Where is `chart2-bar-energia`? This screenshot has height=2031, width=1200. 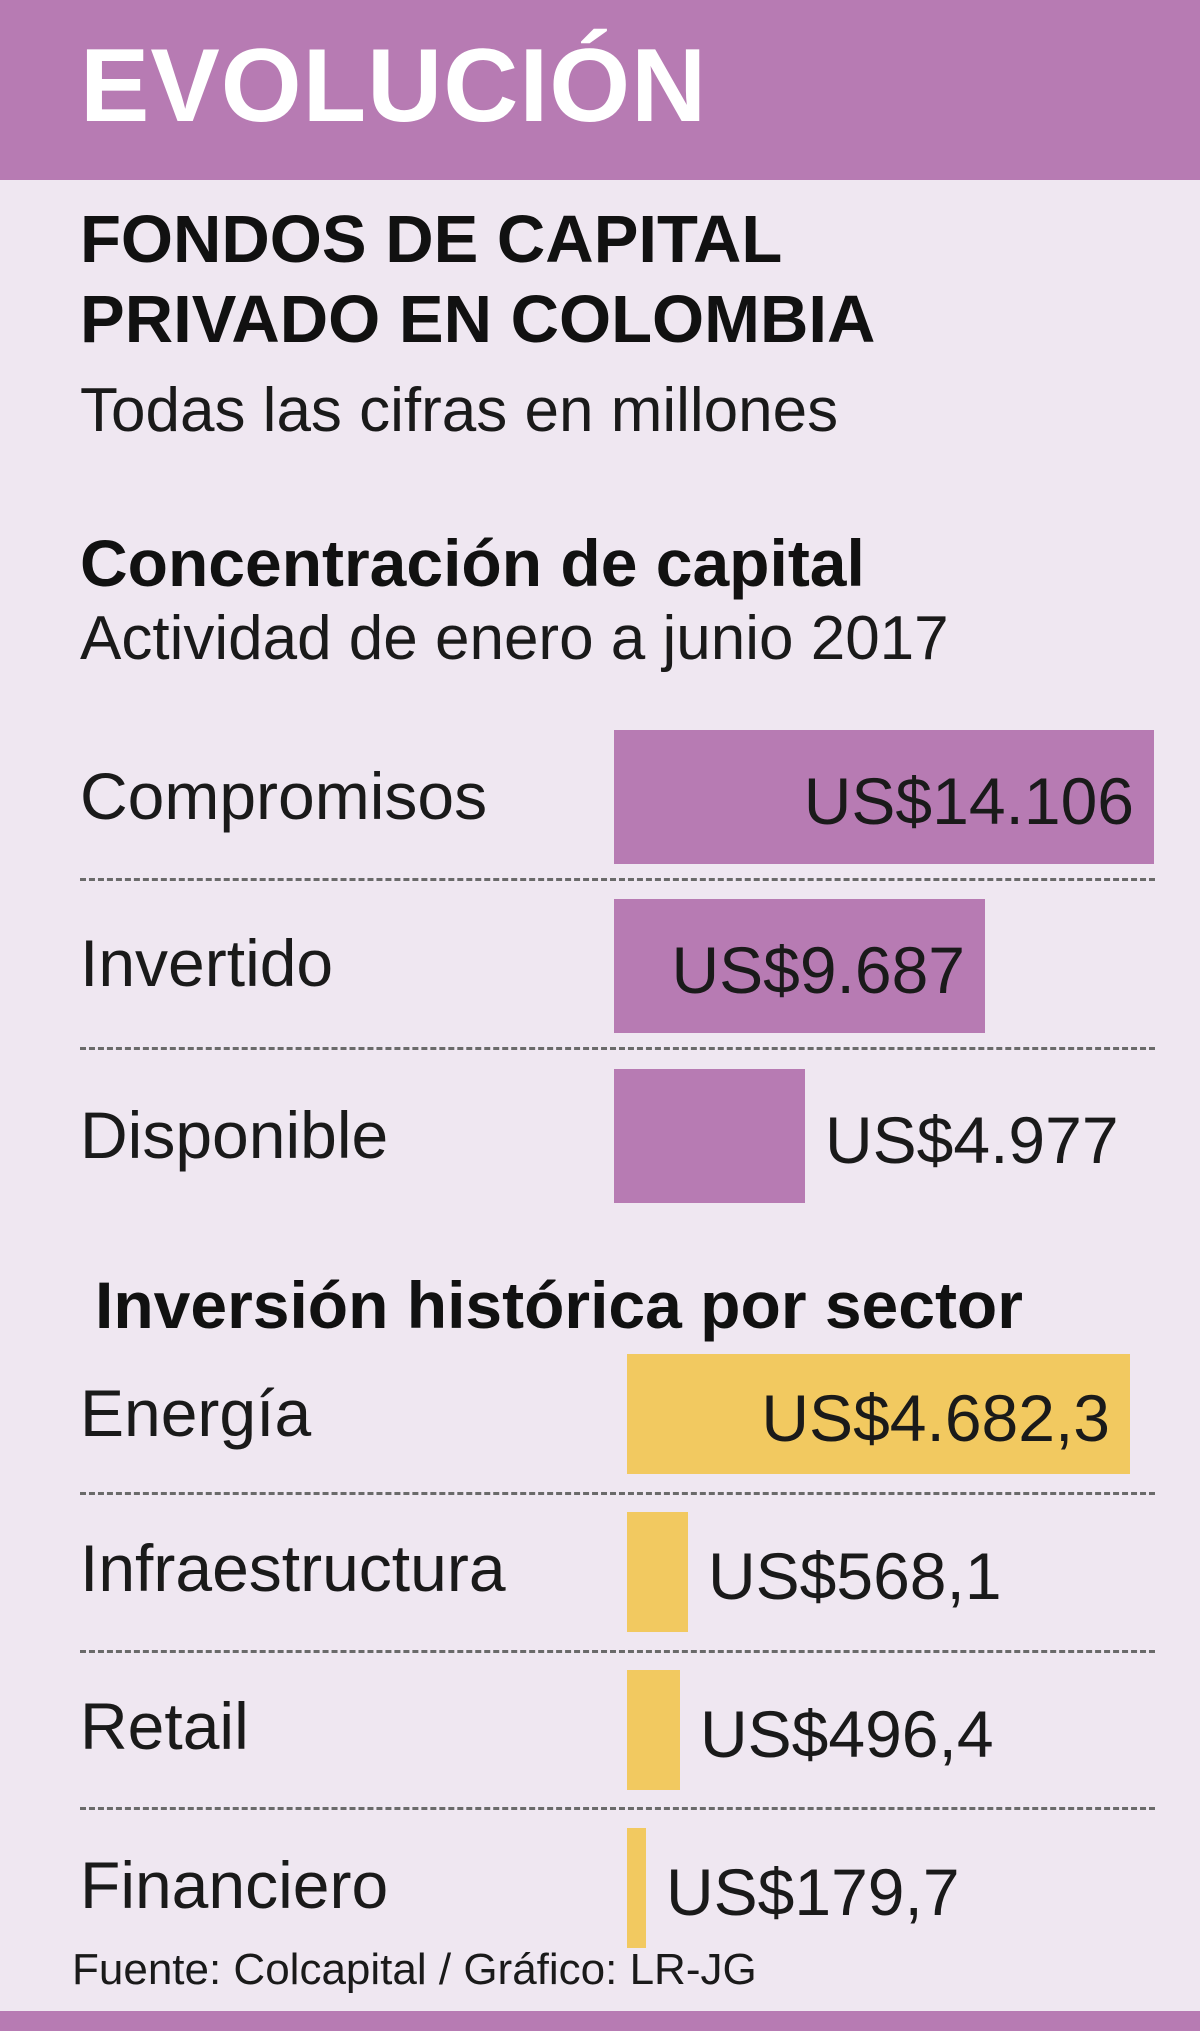 chart2-bar-energia is located at coordinates (878, 1414).